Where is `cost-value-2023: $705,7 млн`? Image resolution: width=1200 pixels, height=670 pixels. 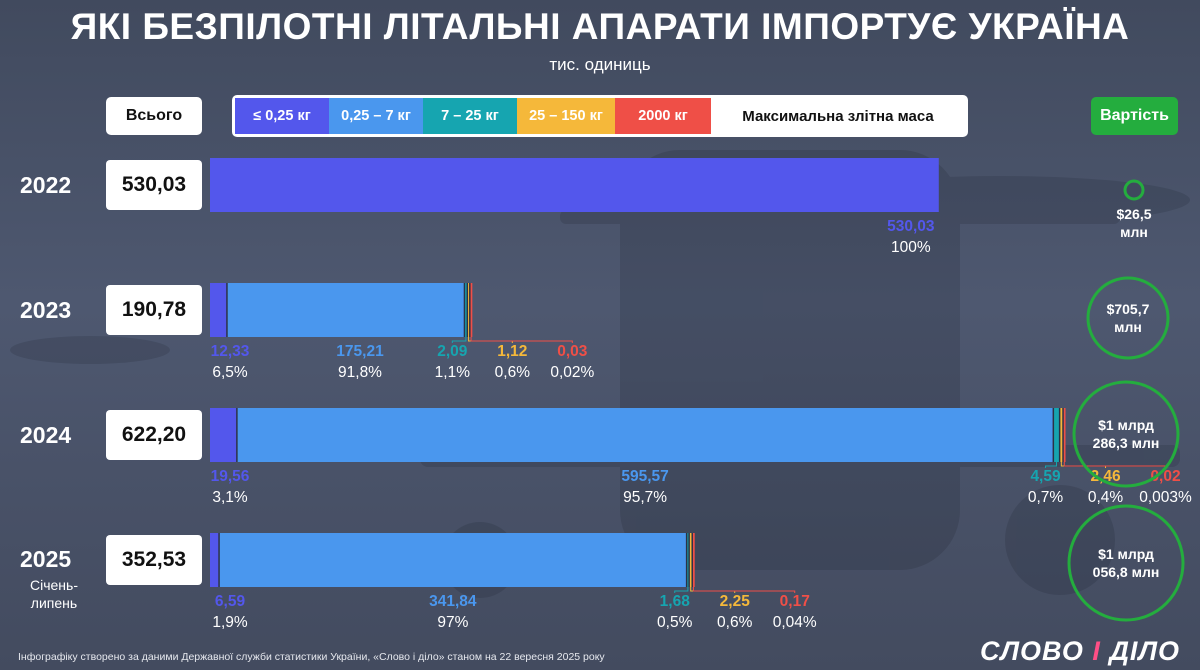 cost-value-2023: $705,7 млн is located at coordinates (1128, 318).